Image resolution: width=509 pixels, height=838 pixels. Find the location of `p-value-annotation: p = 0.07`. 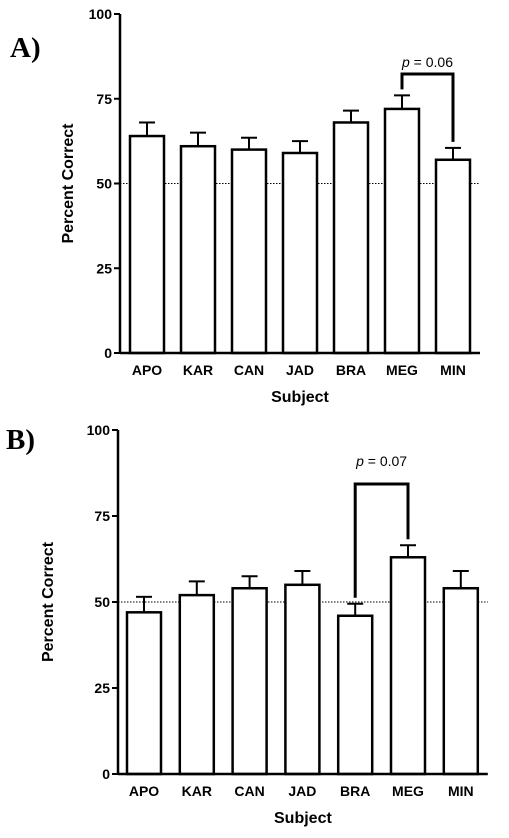

p-value-annotation: p = 0.07 is located at coordinates (381, 461).